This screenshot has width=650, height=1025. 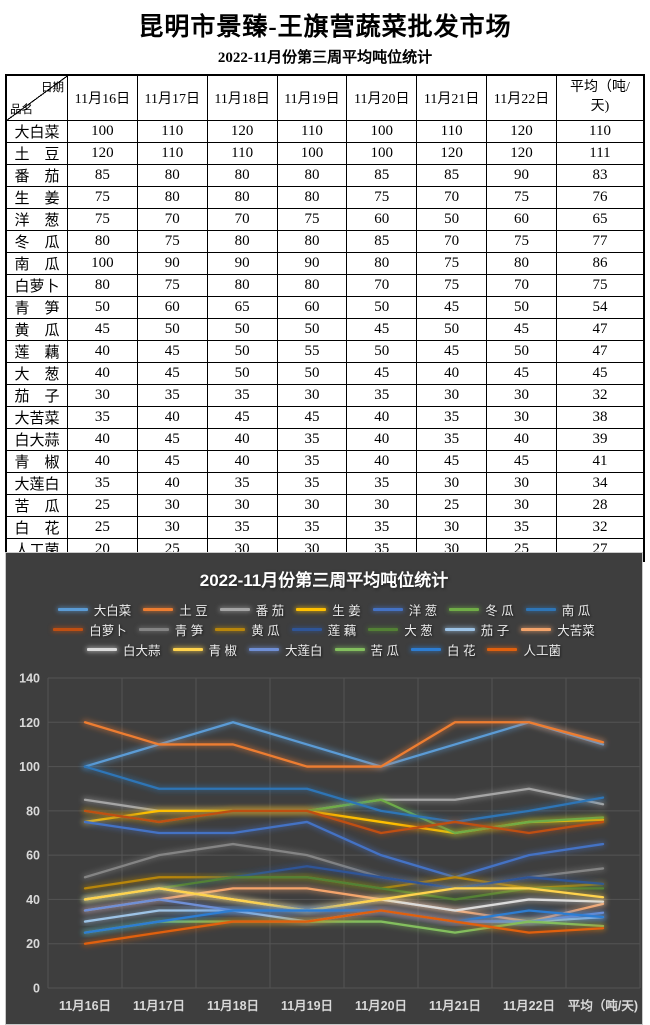 I want to click on avg-cell: 65, so click(x=600, y=219).